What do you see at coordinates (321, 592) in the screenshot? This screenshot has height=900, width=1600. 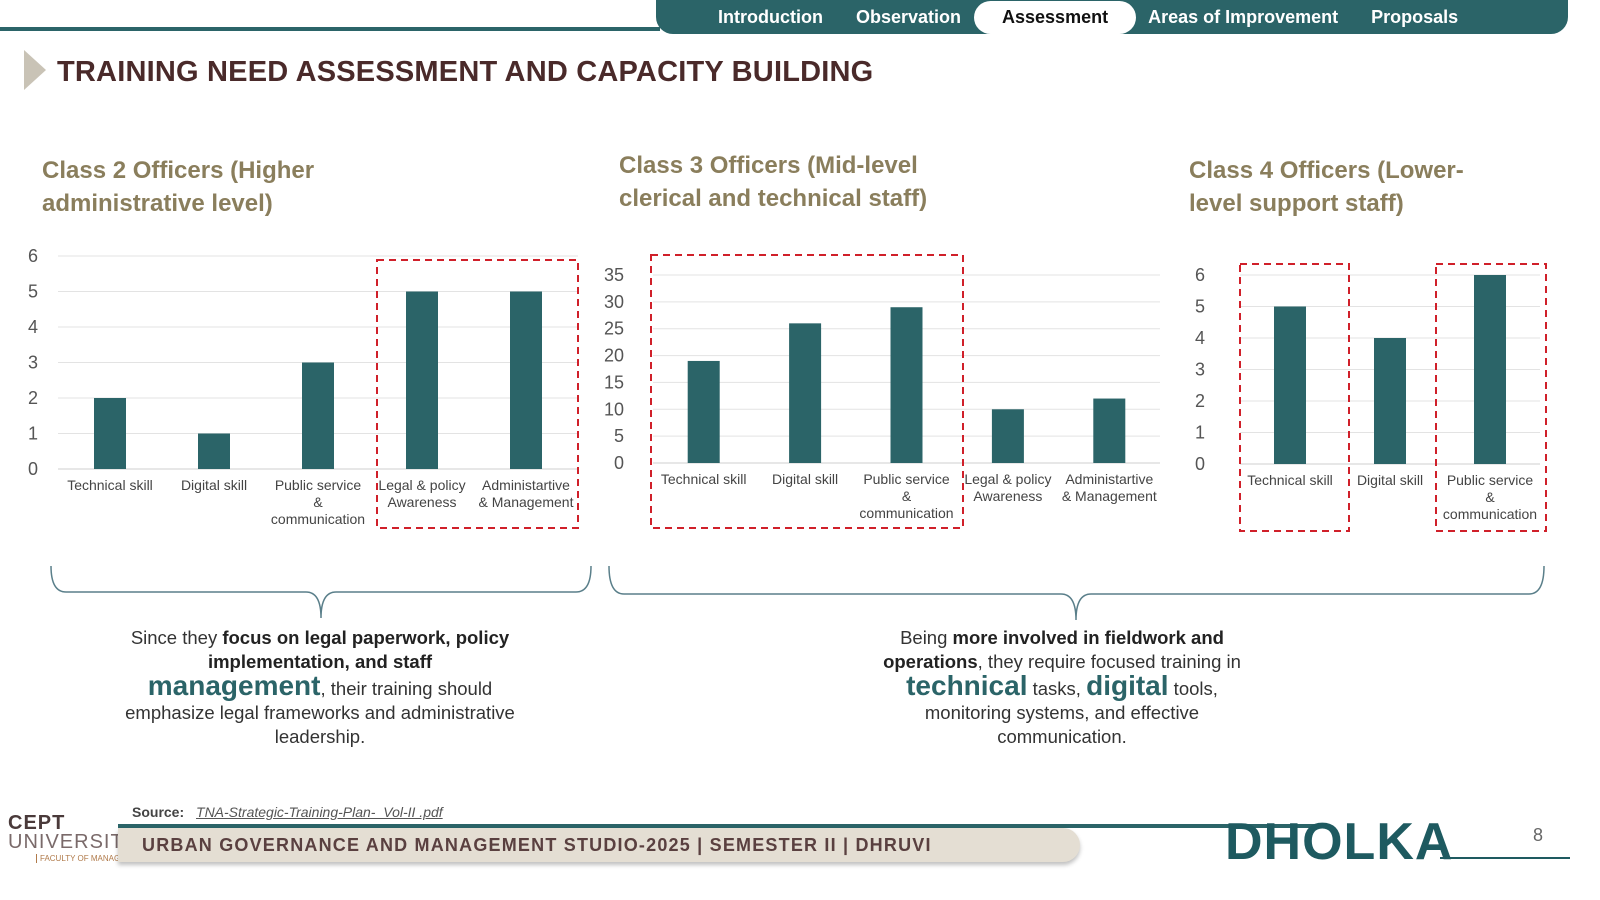 I see `brace-left` at bounding box center [321, 592].